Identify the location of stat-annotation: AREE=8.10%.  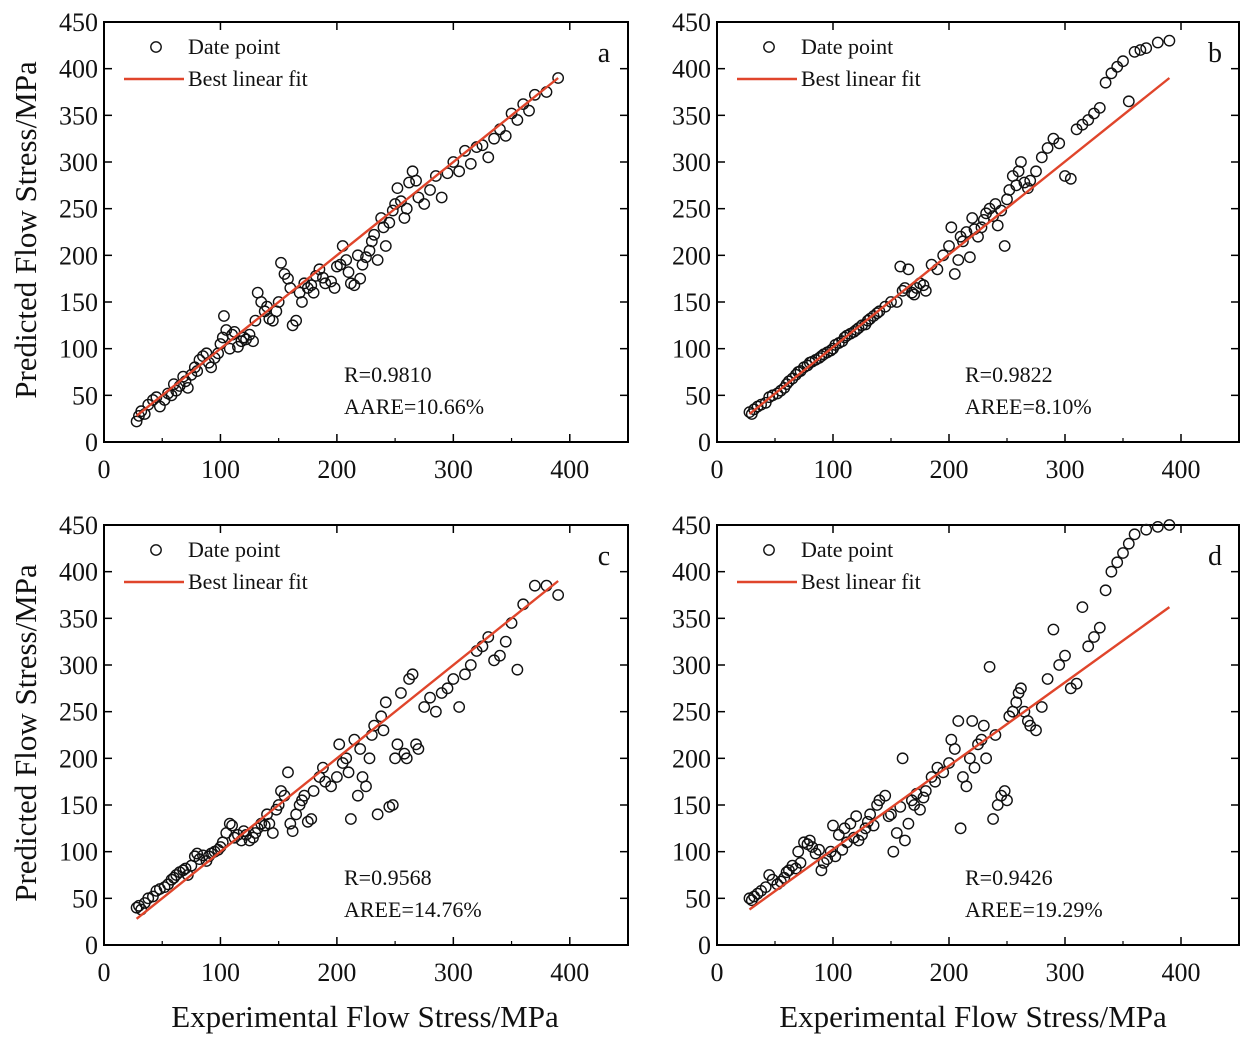
(1028, 406).